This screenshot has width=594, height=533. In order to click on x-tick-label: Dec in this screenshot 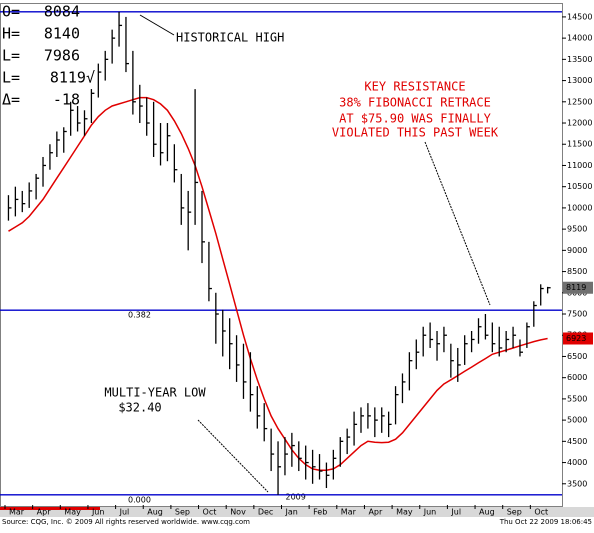, I will do `click(265, 512)`.